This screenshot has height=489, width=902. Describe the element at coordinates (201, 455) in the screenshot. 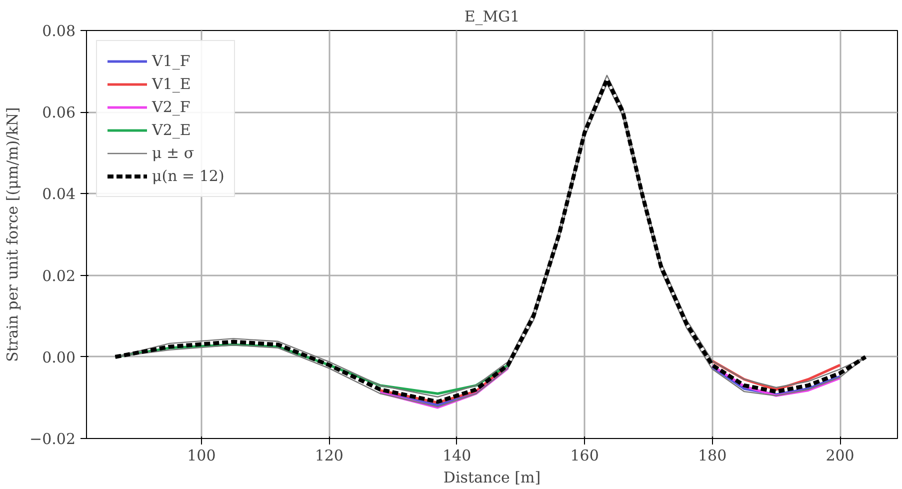

I see `x-tick-label: 100` at that location.